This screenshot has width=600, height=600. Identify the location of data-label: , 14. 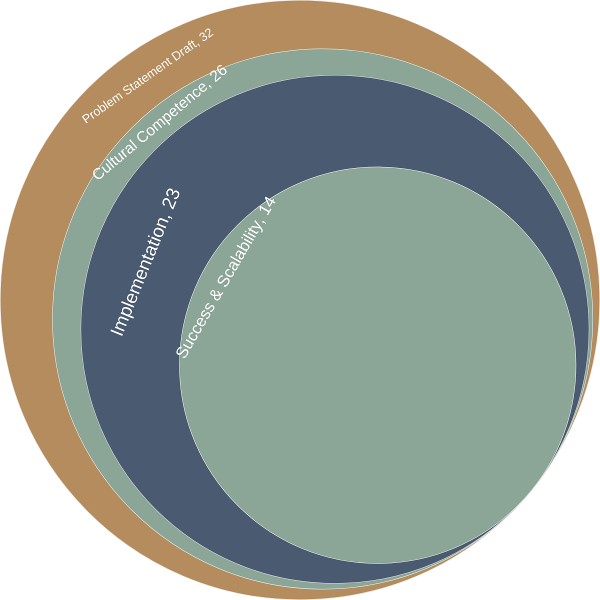
(268, 210).